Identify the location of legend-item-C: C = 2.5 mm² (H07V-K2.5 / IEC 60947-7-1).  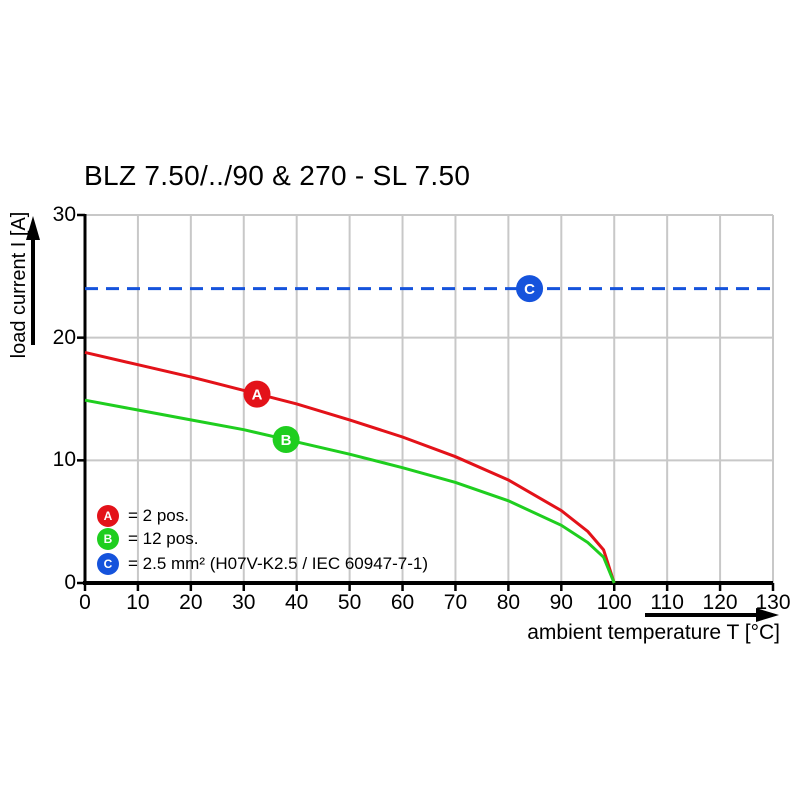
(262, 564).